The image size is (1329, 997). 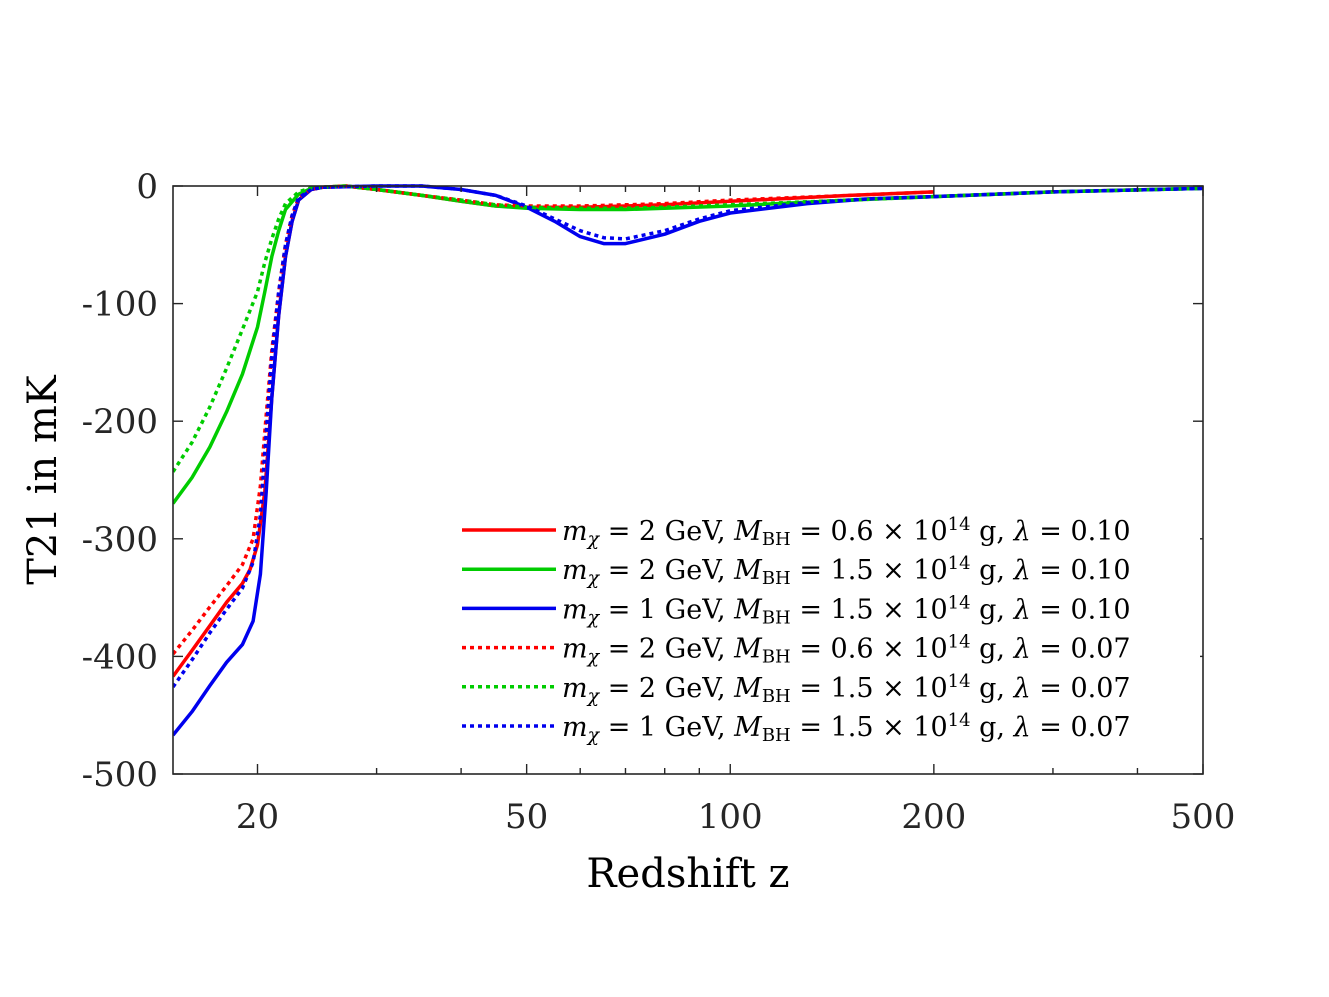 What do you see at coordinates (147, 187) in the screenshot?
I see `y-tick-label: 0` at bounding box center [147, 187].